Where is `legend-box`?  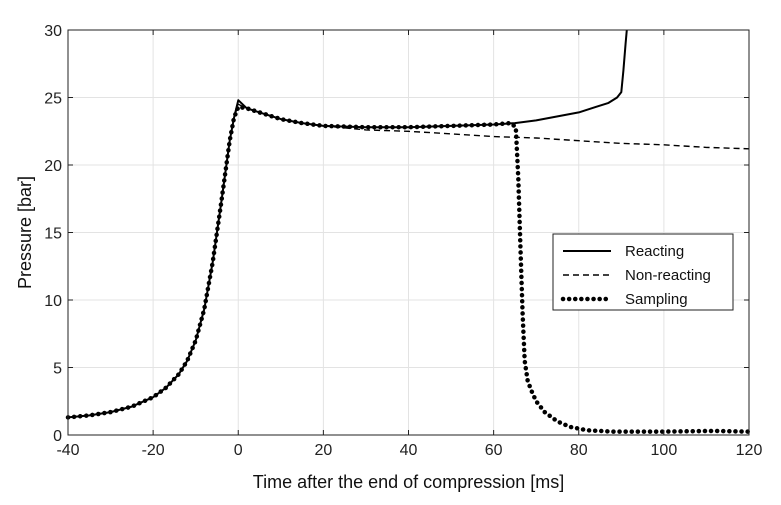 legend-box is located at coordinates (643, 272).